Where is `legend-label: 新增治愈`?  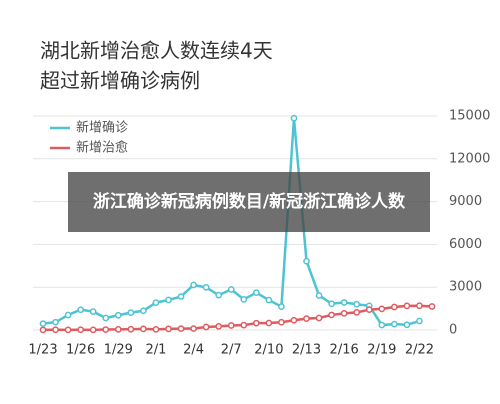
legend-label: 新增治愈 is located at coordinates (102, 148).